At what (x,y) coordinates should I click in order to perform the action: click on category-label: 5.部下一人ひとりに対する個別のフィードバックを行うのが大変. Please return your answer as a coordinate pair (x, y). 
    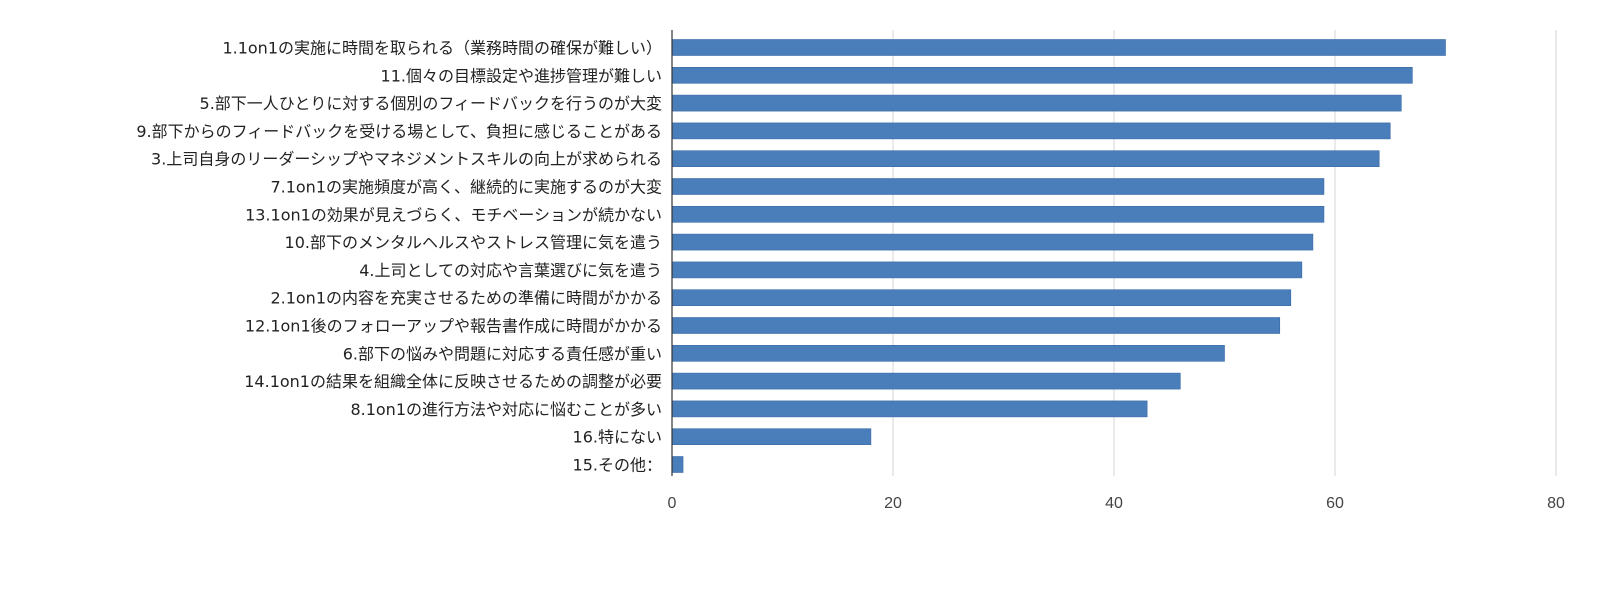
    Looking at the image, I should click on (431, 103).